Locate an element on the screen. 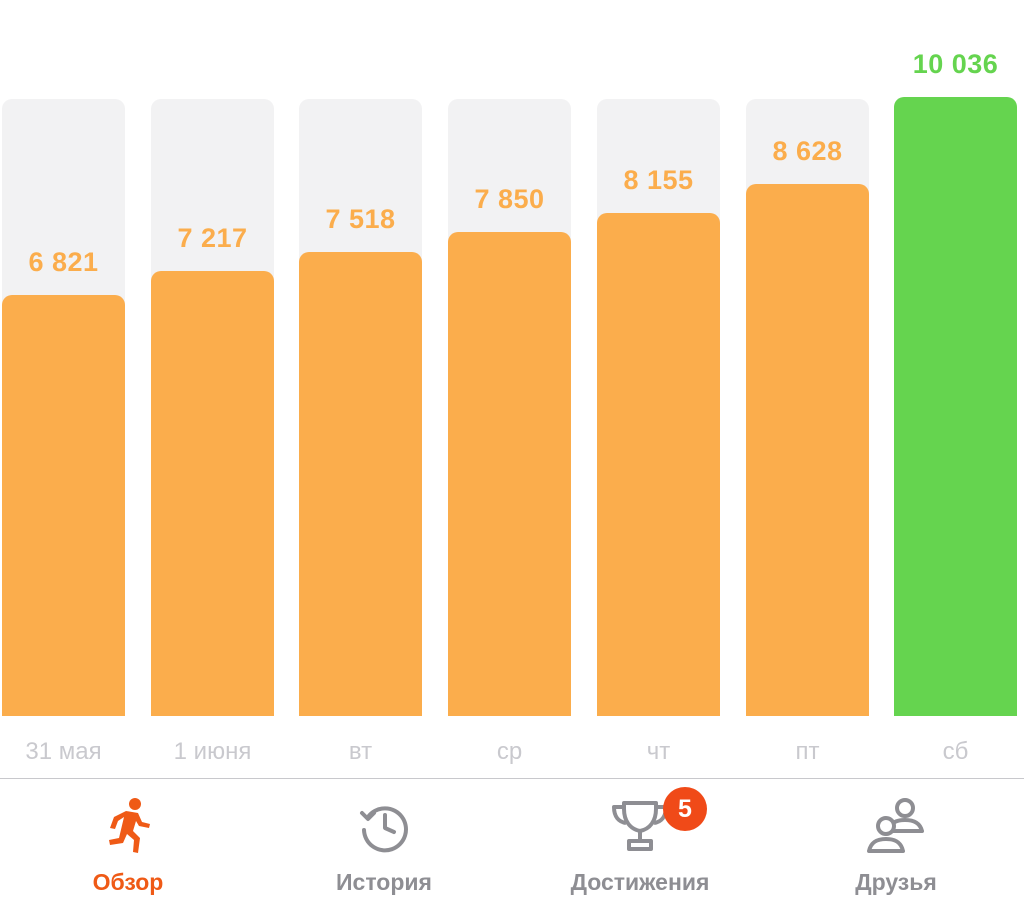  bar-value-label: 10 036 is located at coordinates (955, 64).